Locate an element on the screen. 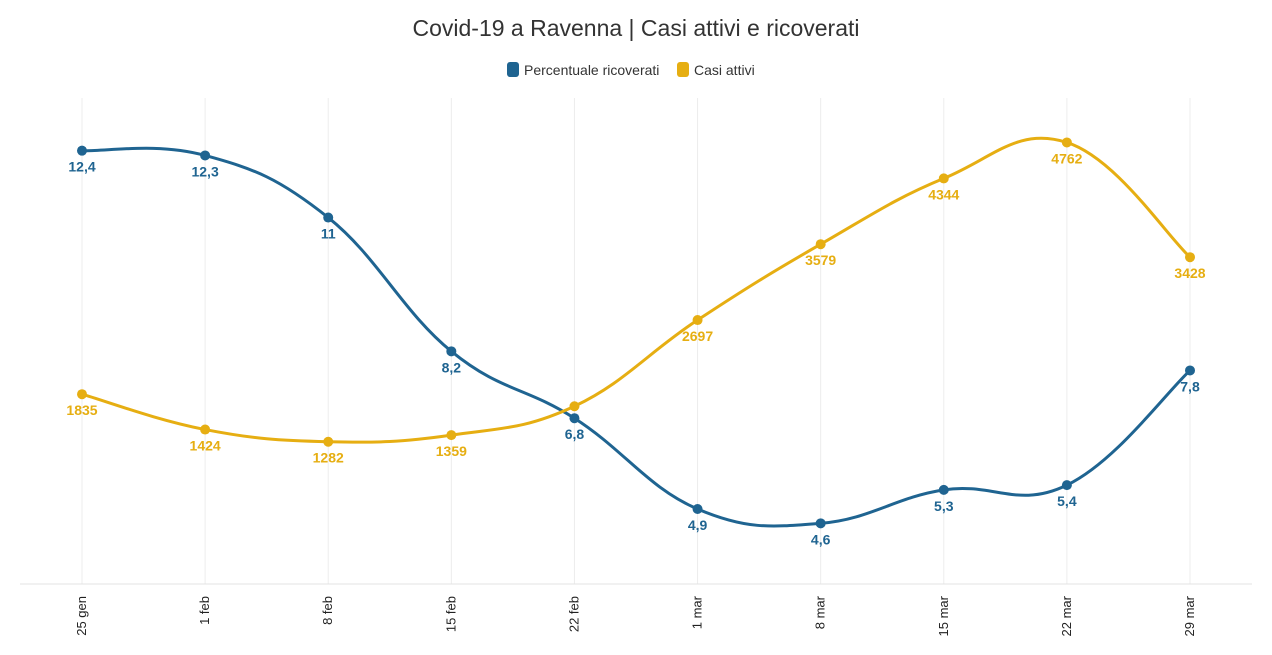 This screenshot has width=1272, height=655. data-label-percentuale-ricoverati-8-feb: 11 is located at coordinates (328, 234).